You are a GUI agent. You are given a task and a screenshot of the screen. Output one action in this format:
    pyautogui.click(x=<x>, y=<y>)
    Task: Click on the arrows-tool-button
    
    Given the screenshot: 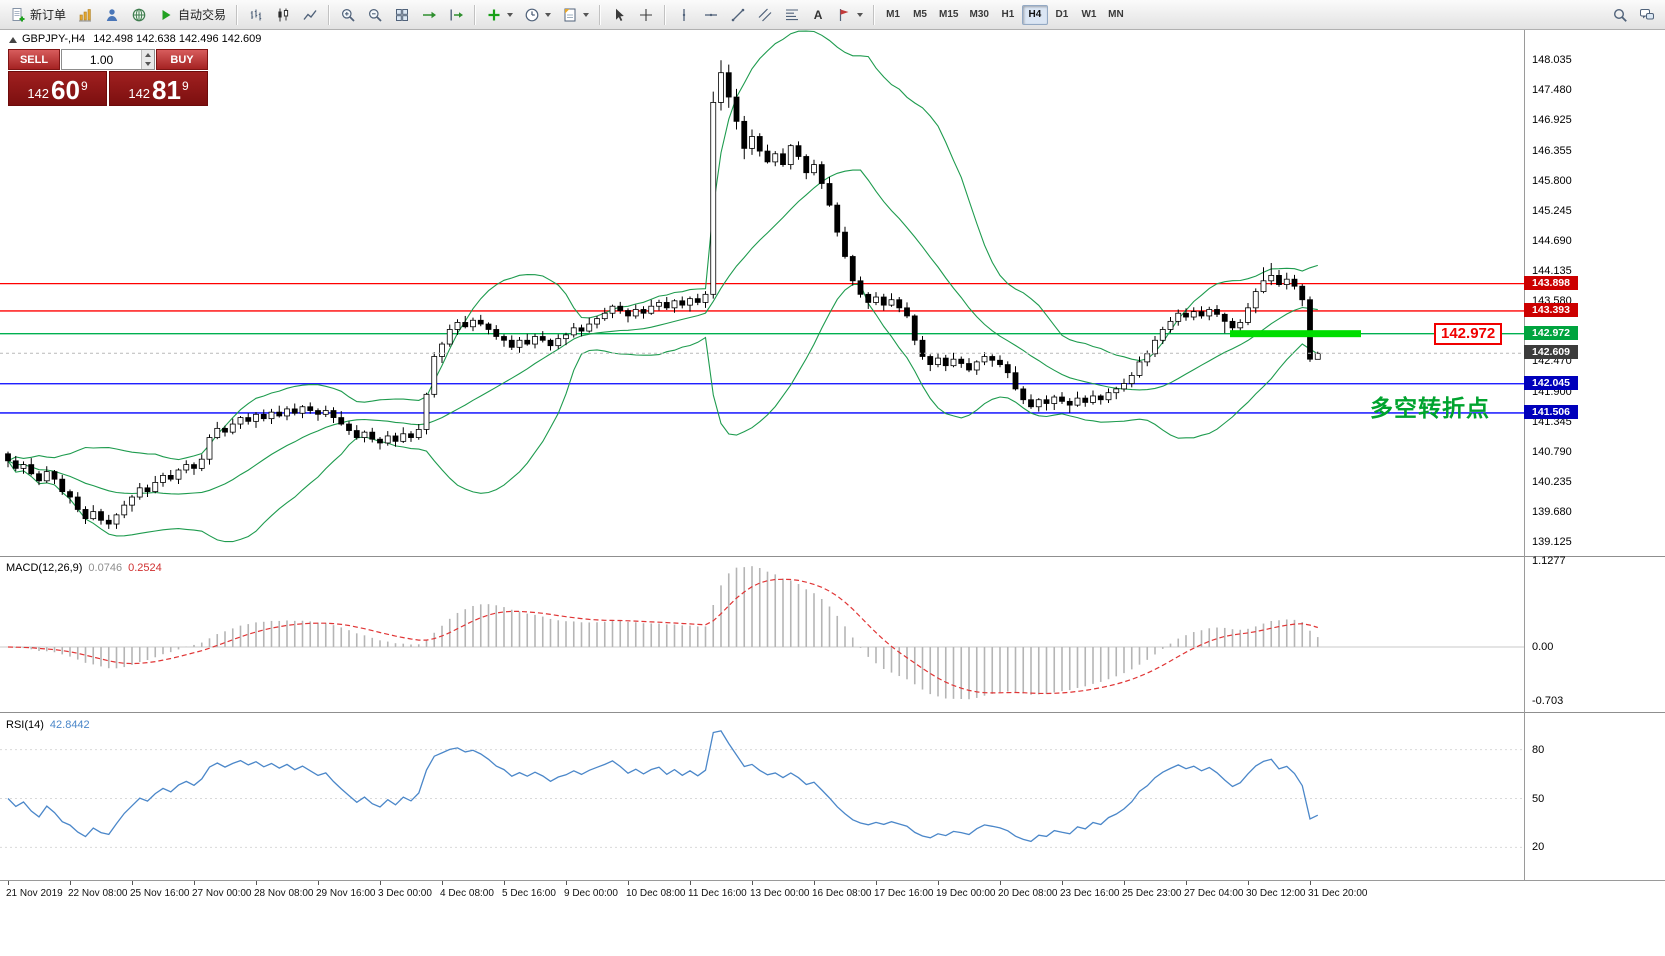 What is the action you would take?
    pyautogui.click(x=849, y=15)
    